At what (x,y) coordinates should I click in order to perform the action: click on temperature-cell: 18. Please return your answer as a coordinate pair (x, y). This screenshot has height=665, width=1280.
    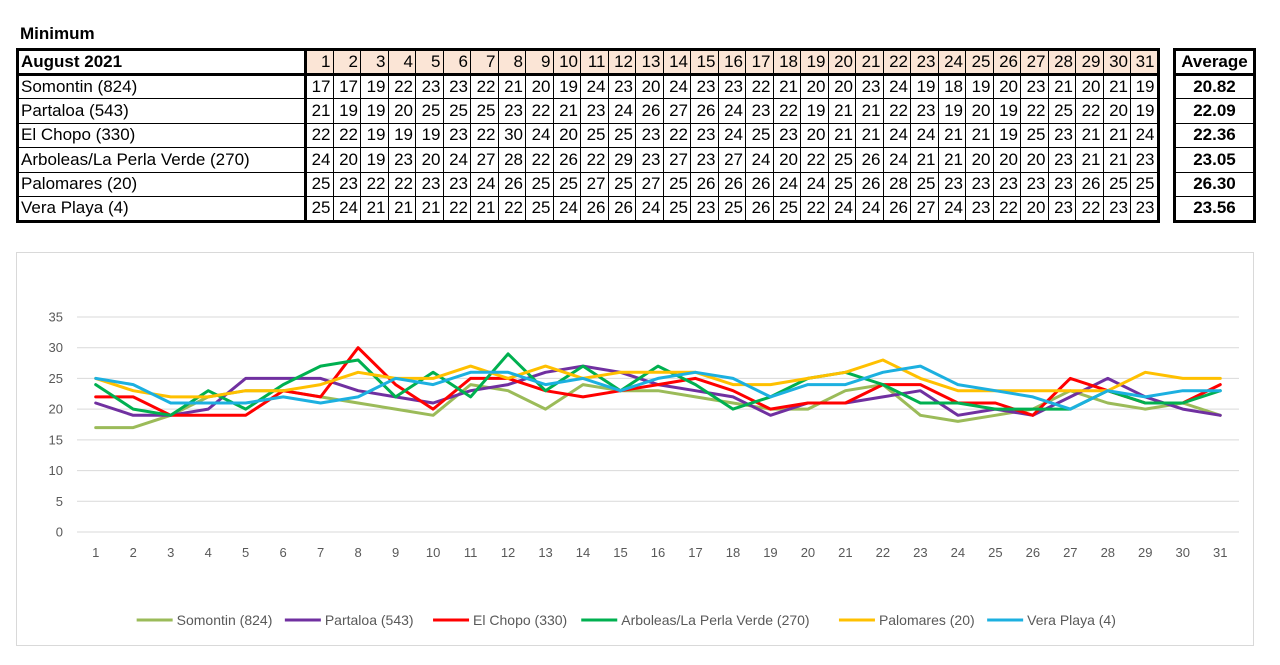
    Looking at the image, I should click on (951, 86).